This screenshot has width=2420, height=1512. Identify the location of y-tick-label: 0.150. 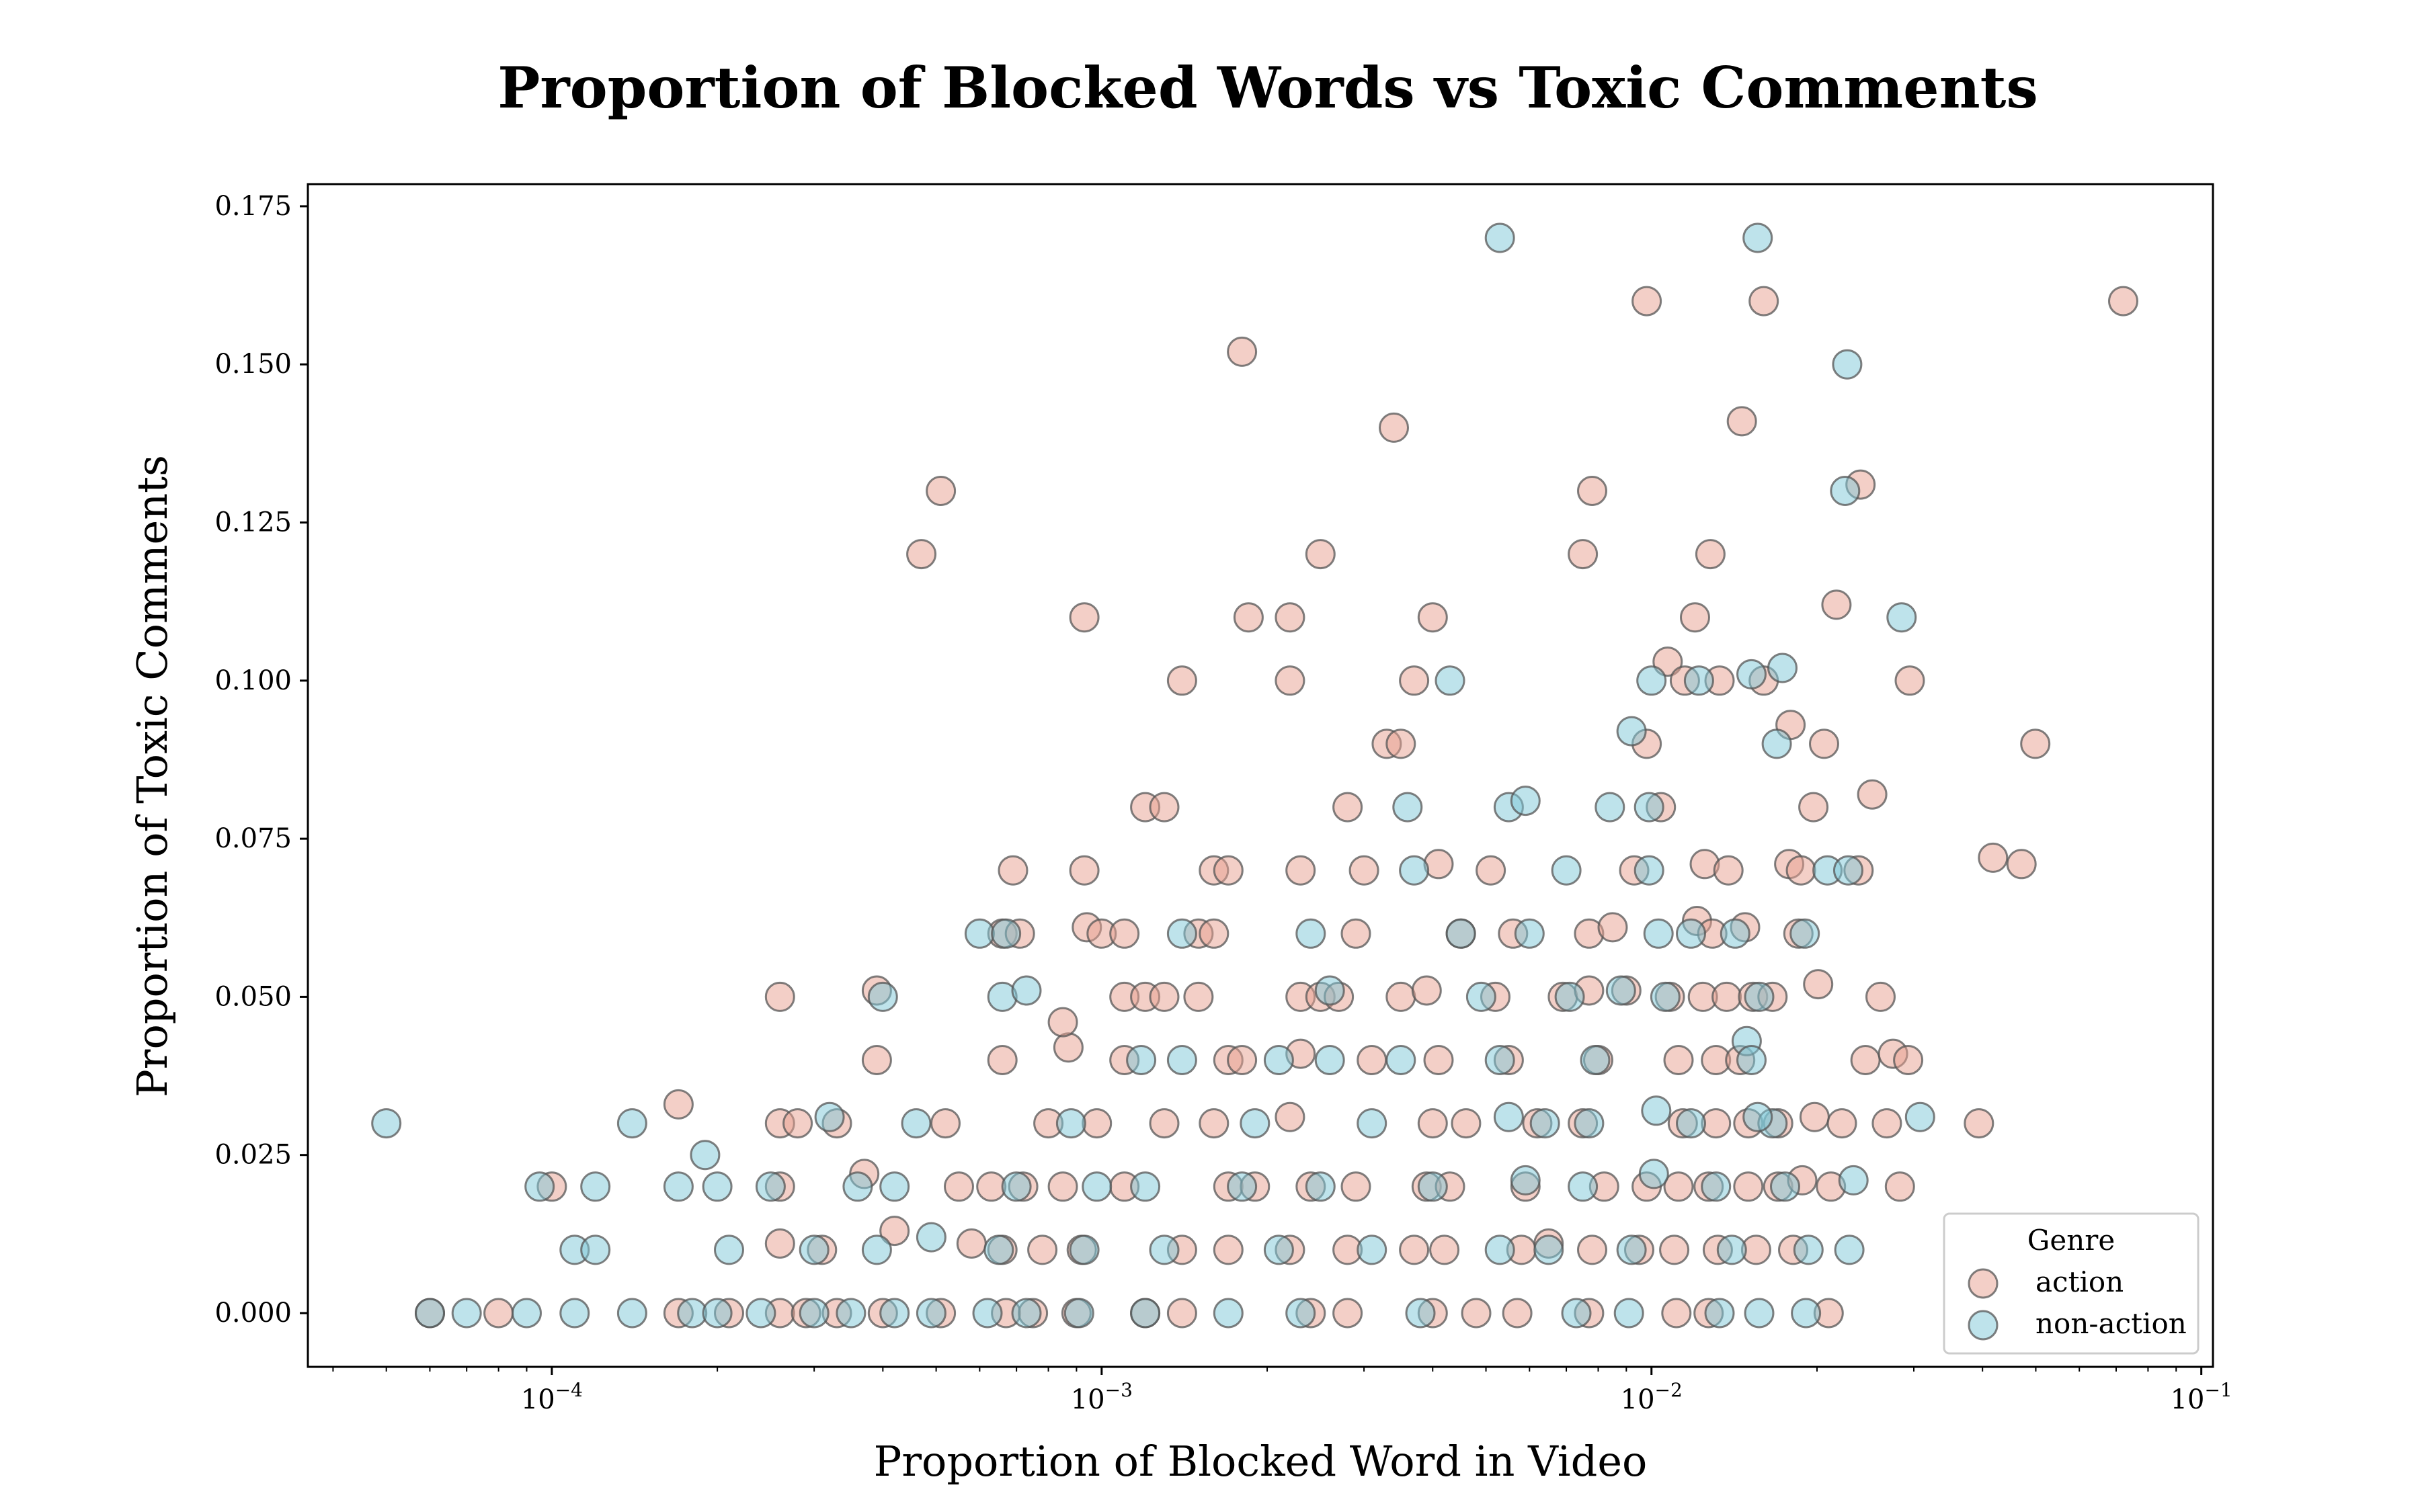
(253, 365).